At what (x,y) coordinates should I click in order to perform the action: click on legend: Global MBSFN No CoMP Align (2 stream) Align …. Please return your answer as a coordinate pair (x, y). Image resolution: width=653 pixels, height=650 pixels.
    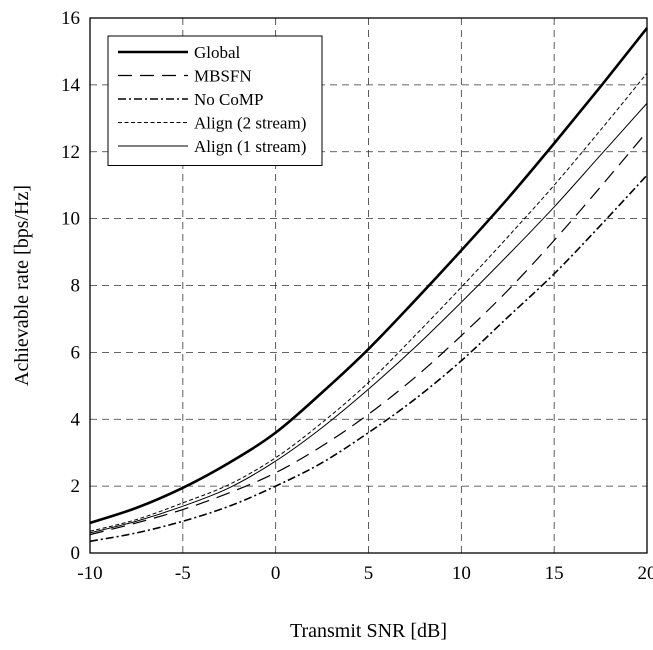
    Looking at the image, I should click on (215, 100).